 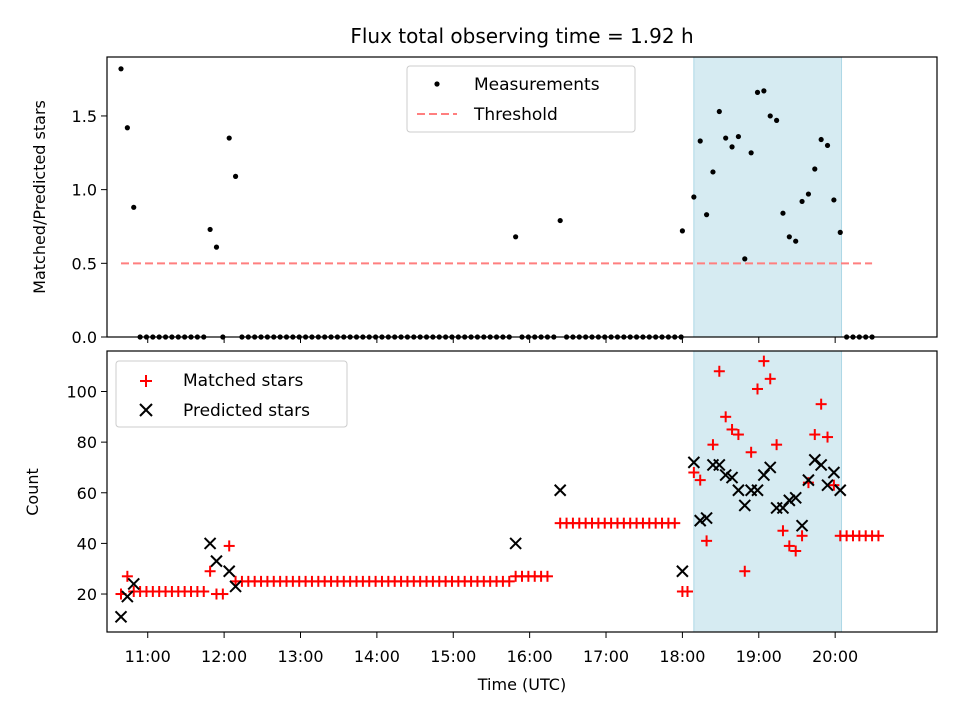 I want to click on legend-threshold-label: Threshold, so click(x=515, y=115).